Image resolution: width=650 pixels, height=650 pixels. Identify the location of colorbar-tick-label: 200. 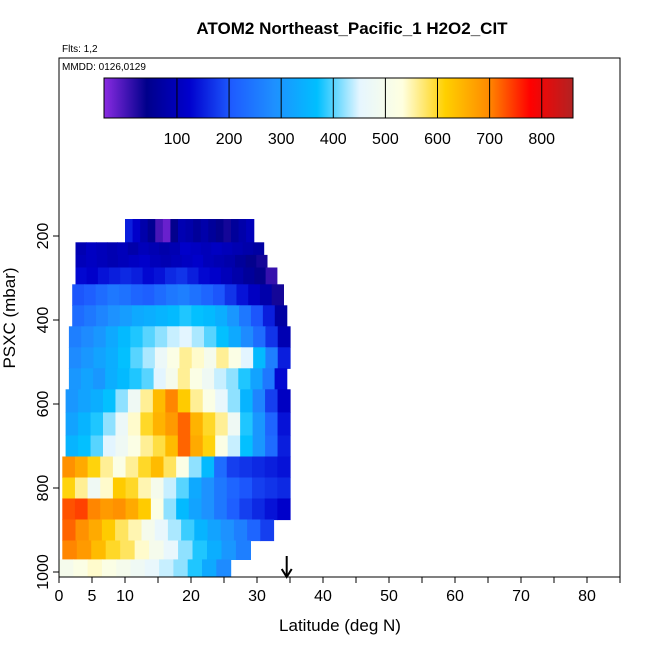
(229, 139).